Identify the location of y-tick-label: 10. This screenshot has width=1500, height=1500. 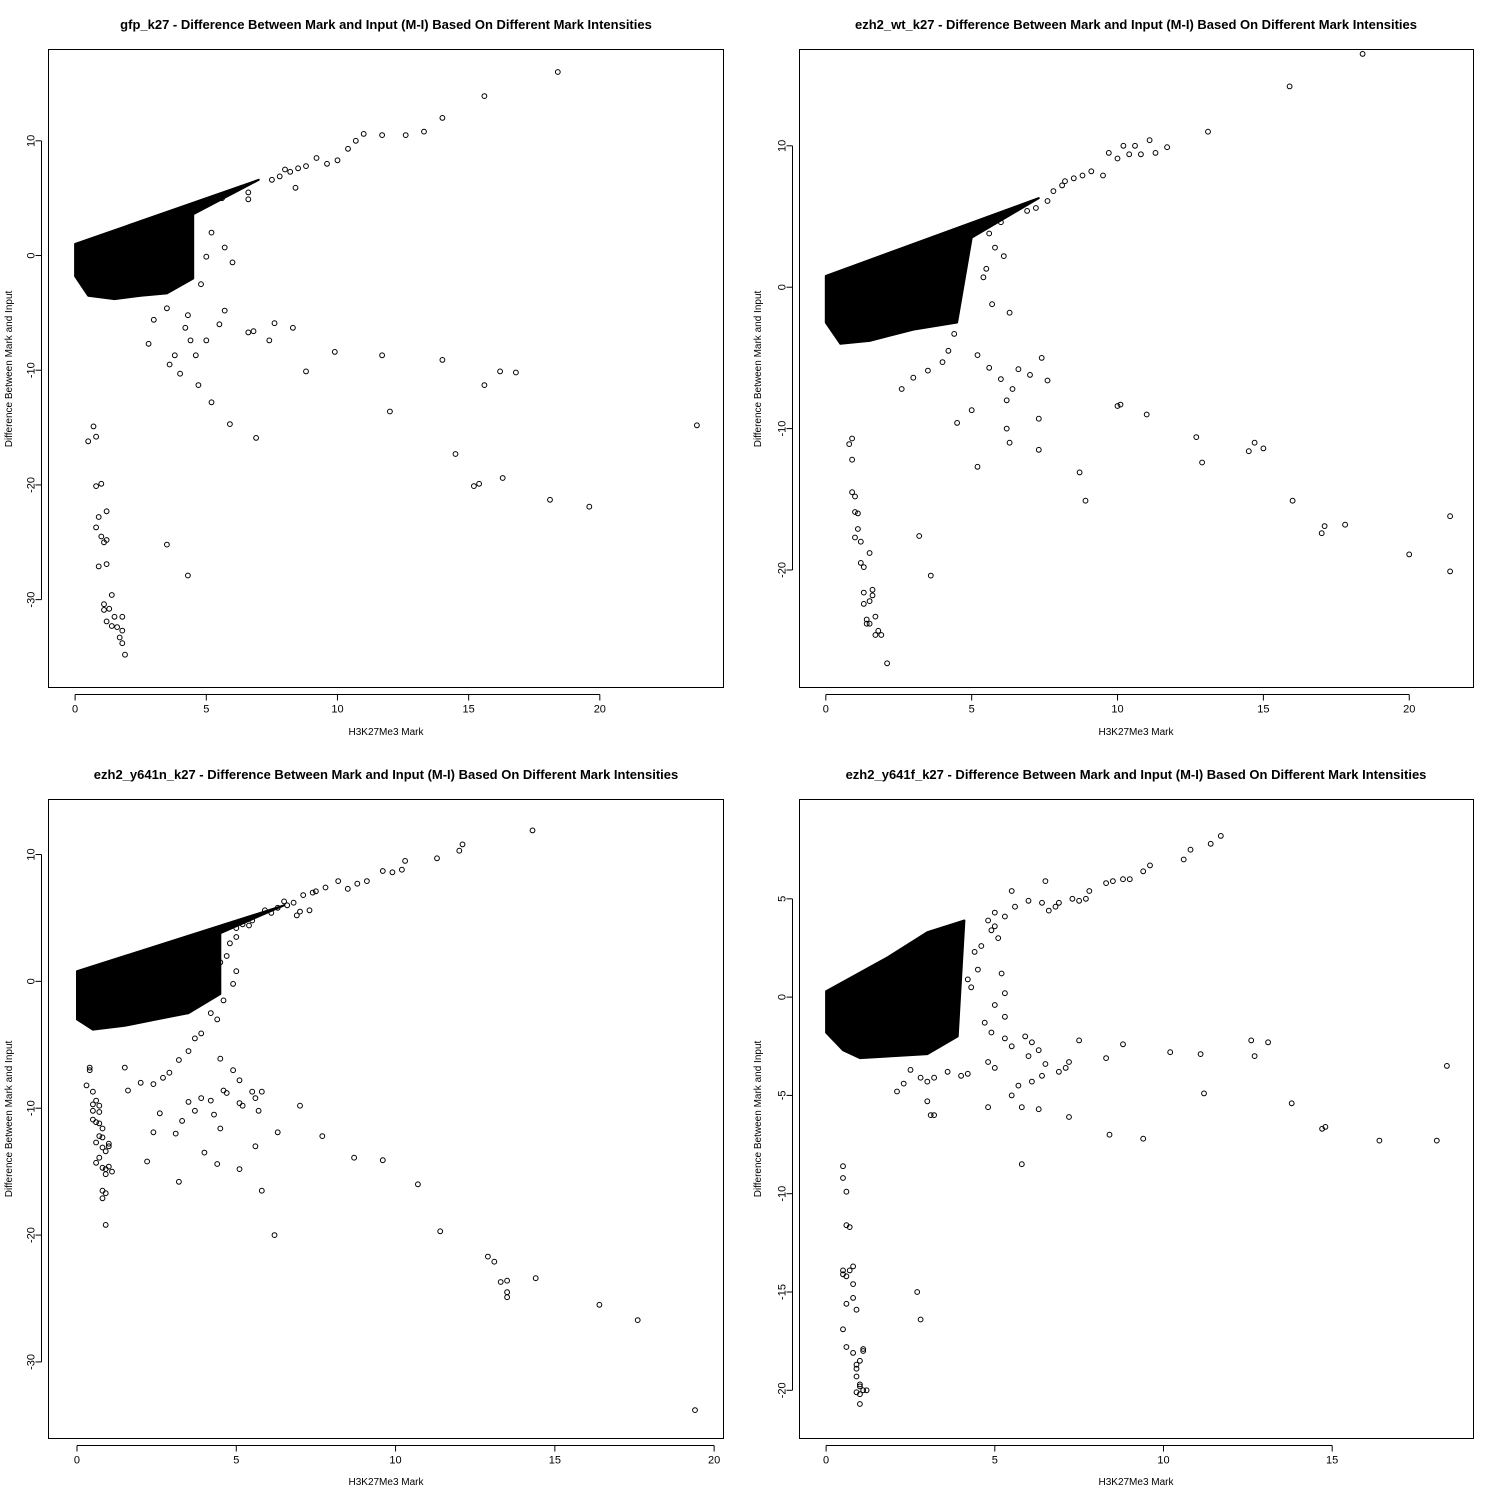
(32, 141).